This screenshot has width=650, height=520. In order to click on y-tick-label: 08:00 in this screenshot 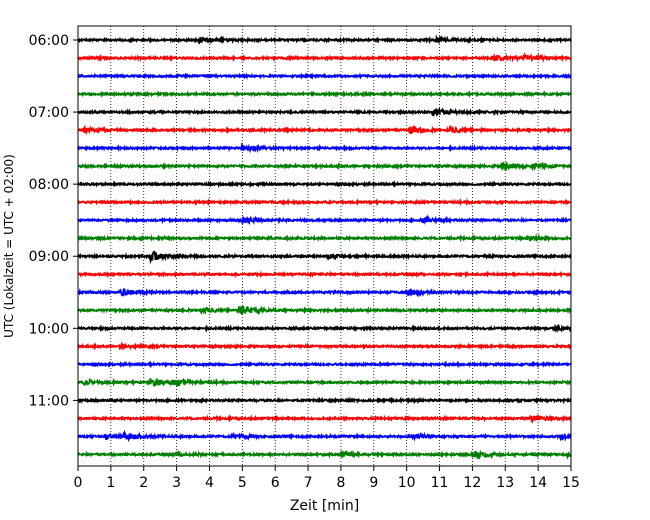, I will do `click(49, 185)`.